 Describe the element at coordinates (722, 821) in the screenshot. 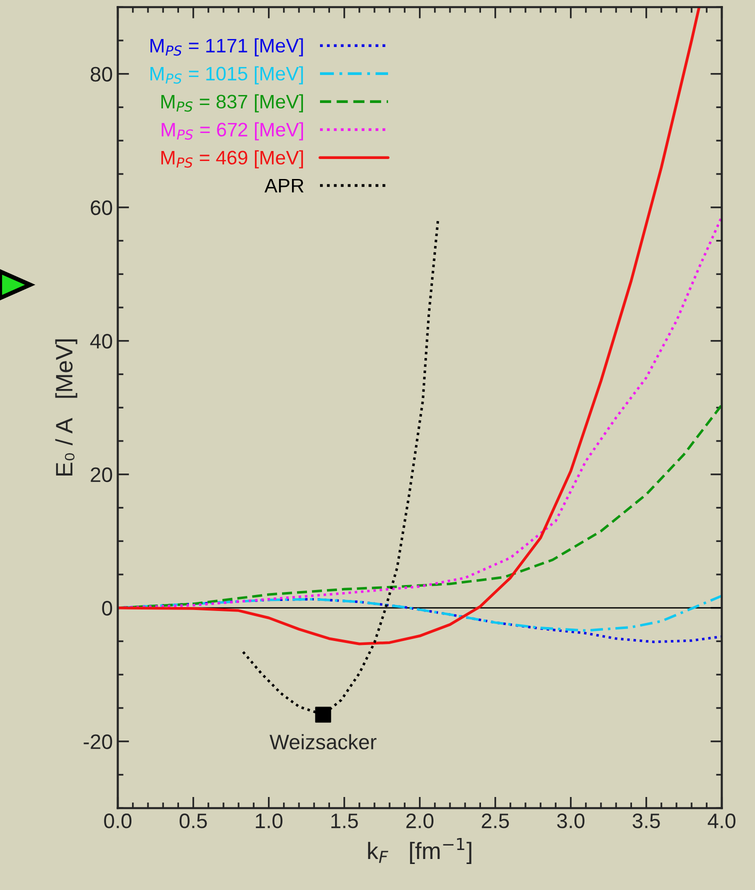

I see `x-tick-label: 4.0` at that location.